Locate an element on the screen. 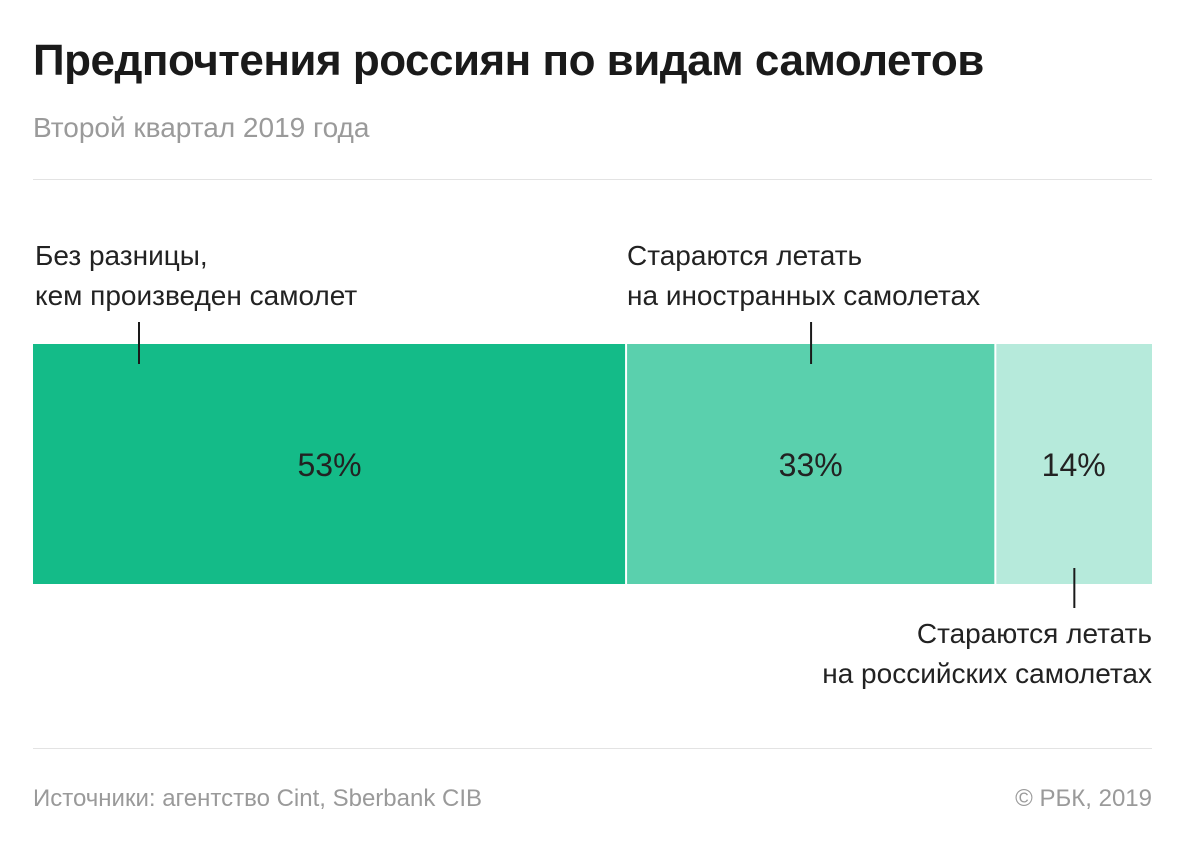 The image size is (1180, 850). bottom-divider is located at coordinates (592, 748).